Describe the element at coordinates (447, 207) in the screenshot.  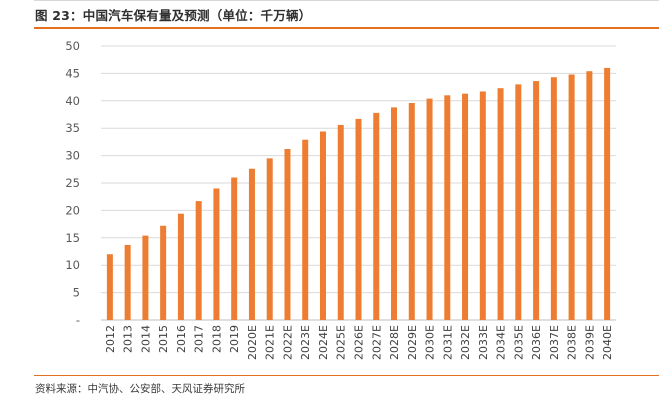
I see `bar-2031E` at that location.